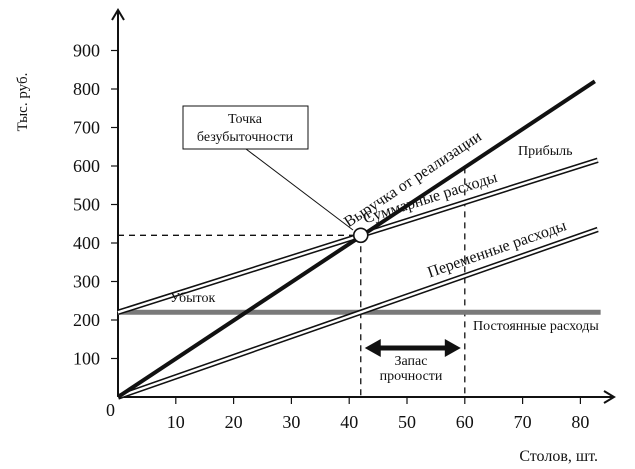 Image resolution: width=635 pixels, height=469 pixels. I want to click on break-even-marker, so click(360, 235).